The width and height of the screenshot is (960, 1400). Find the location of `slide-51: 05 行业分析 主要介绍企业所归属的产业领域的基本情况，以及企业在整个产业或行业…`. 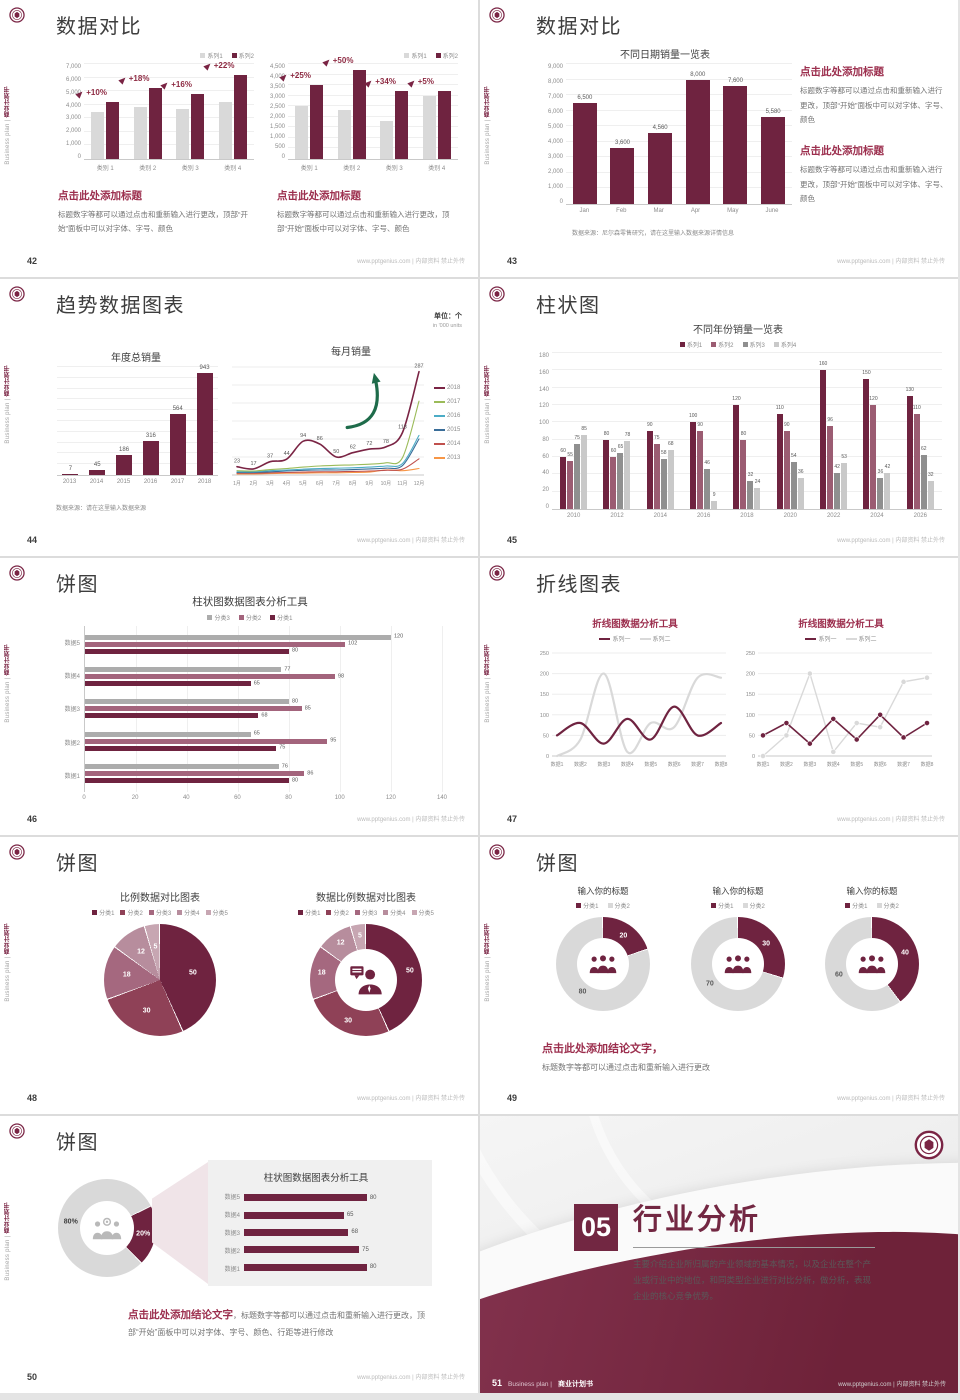

slide-51: 05 行业分析 主要介绍企业所归属的产业领域的基本情况，以及企业在整个产业或行业… is located at coordinates (719, 1254).